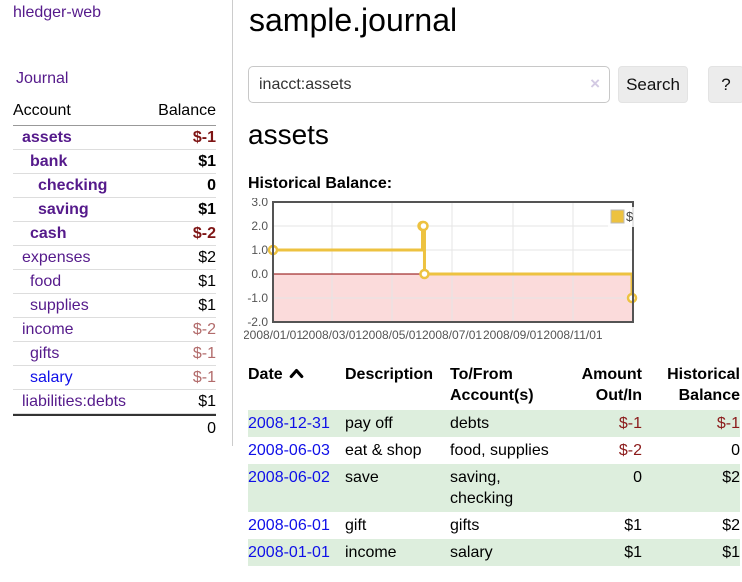 Image resolution: width=742 pixels, height=582 pixels. Describe the element at coordinates (45, 353) in the screenshot. I see `account-link: gifts` at that location.